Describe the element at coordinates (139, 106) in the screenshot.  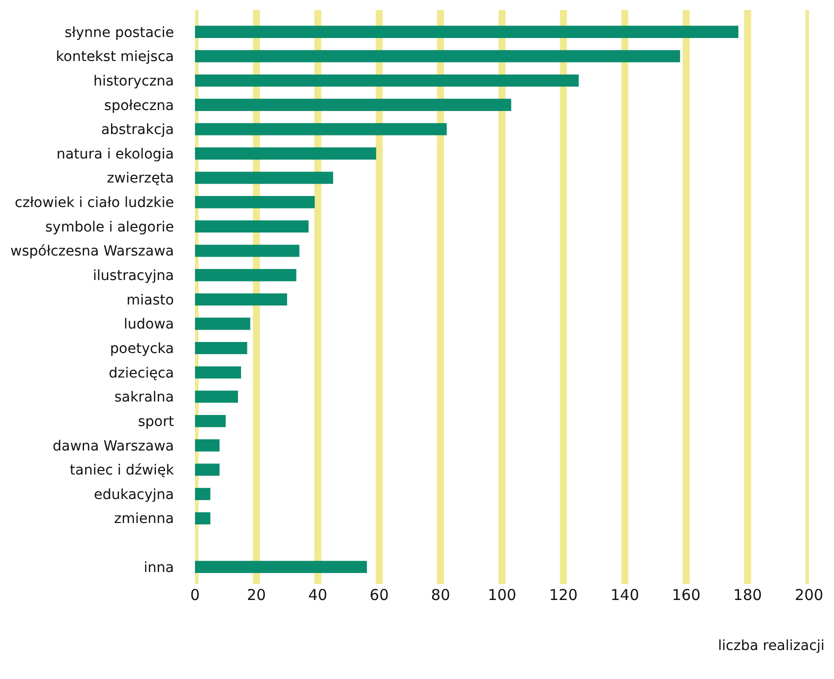
I see `y-tick-label: społeczna` at that location.